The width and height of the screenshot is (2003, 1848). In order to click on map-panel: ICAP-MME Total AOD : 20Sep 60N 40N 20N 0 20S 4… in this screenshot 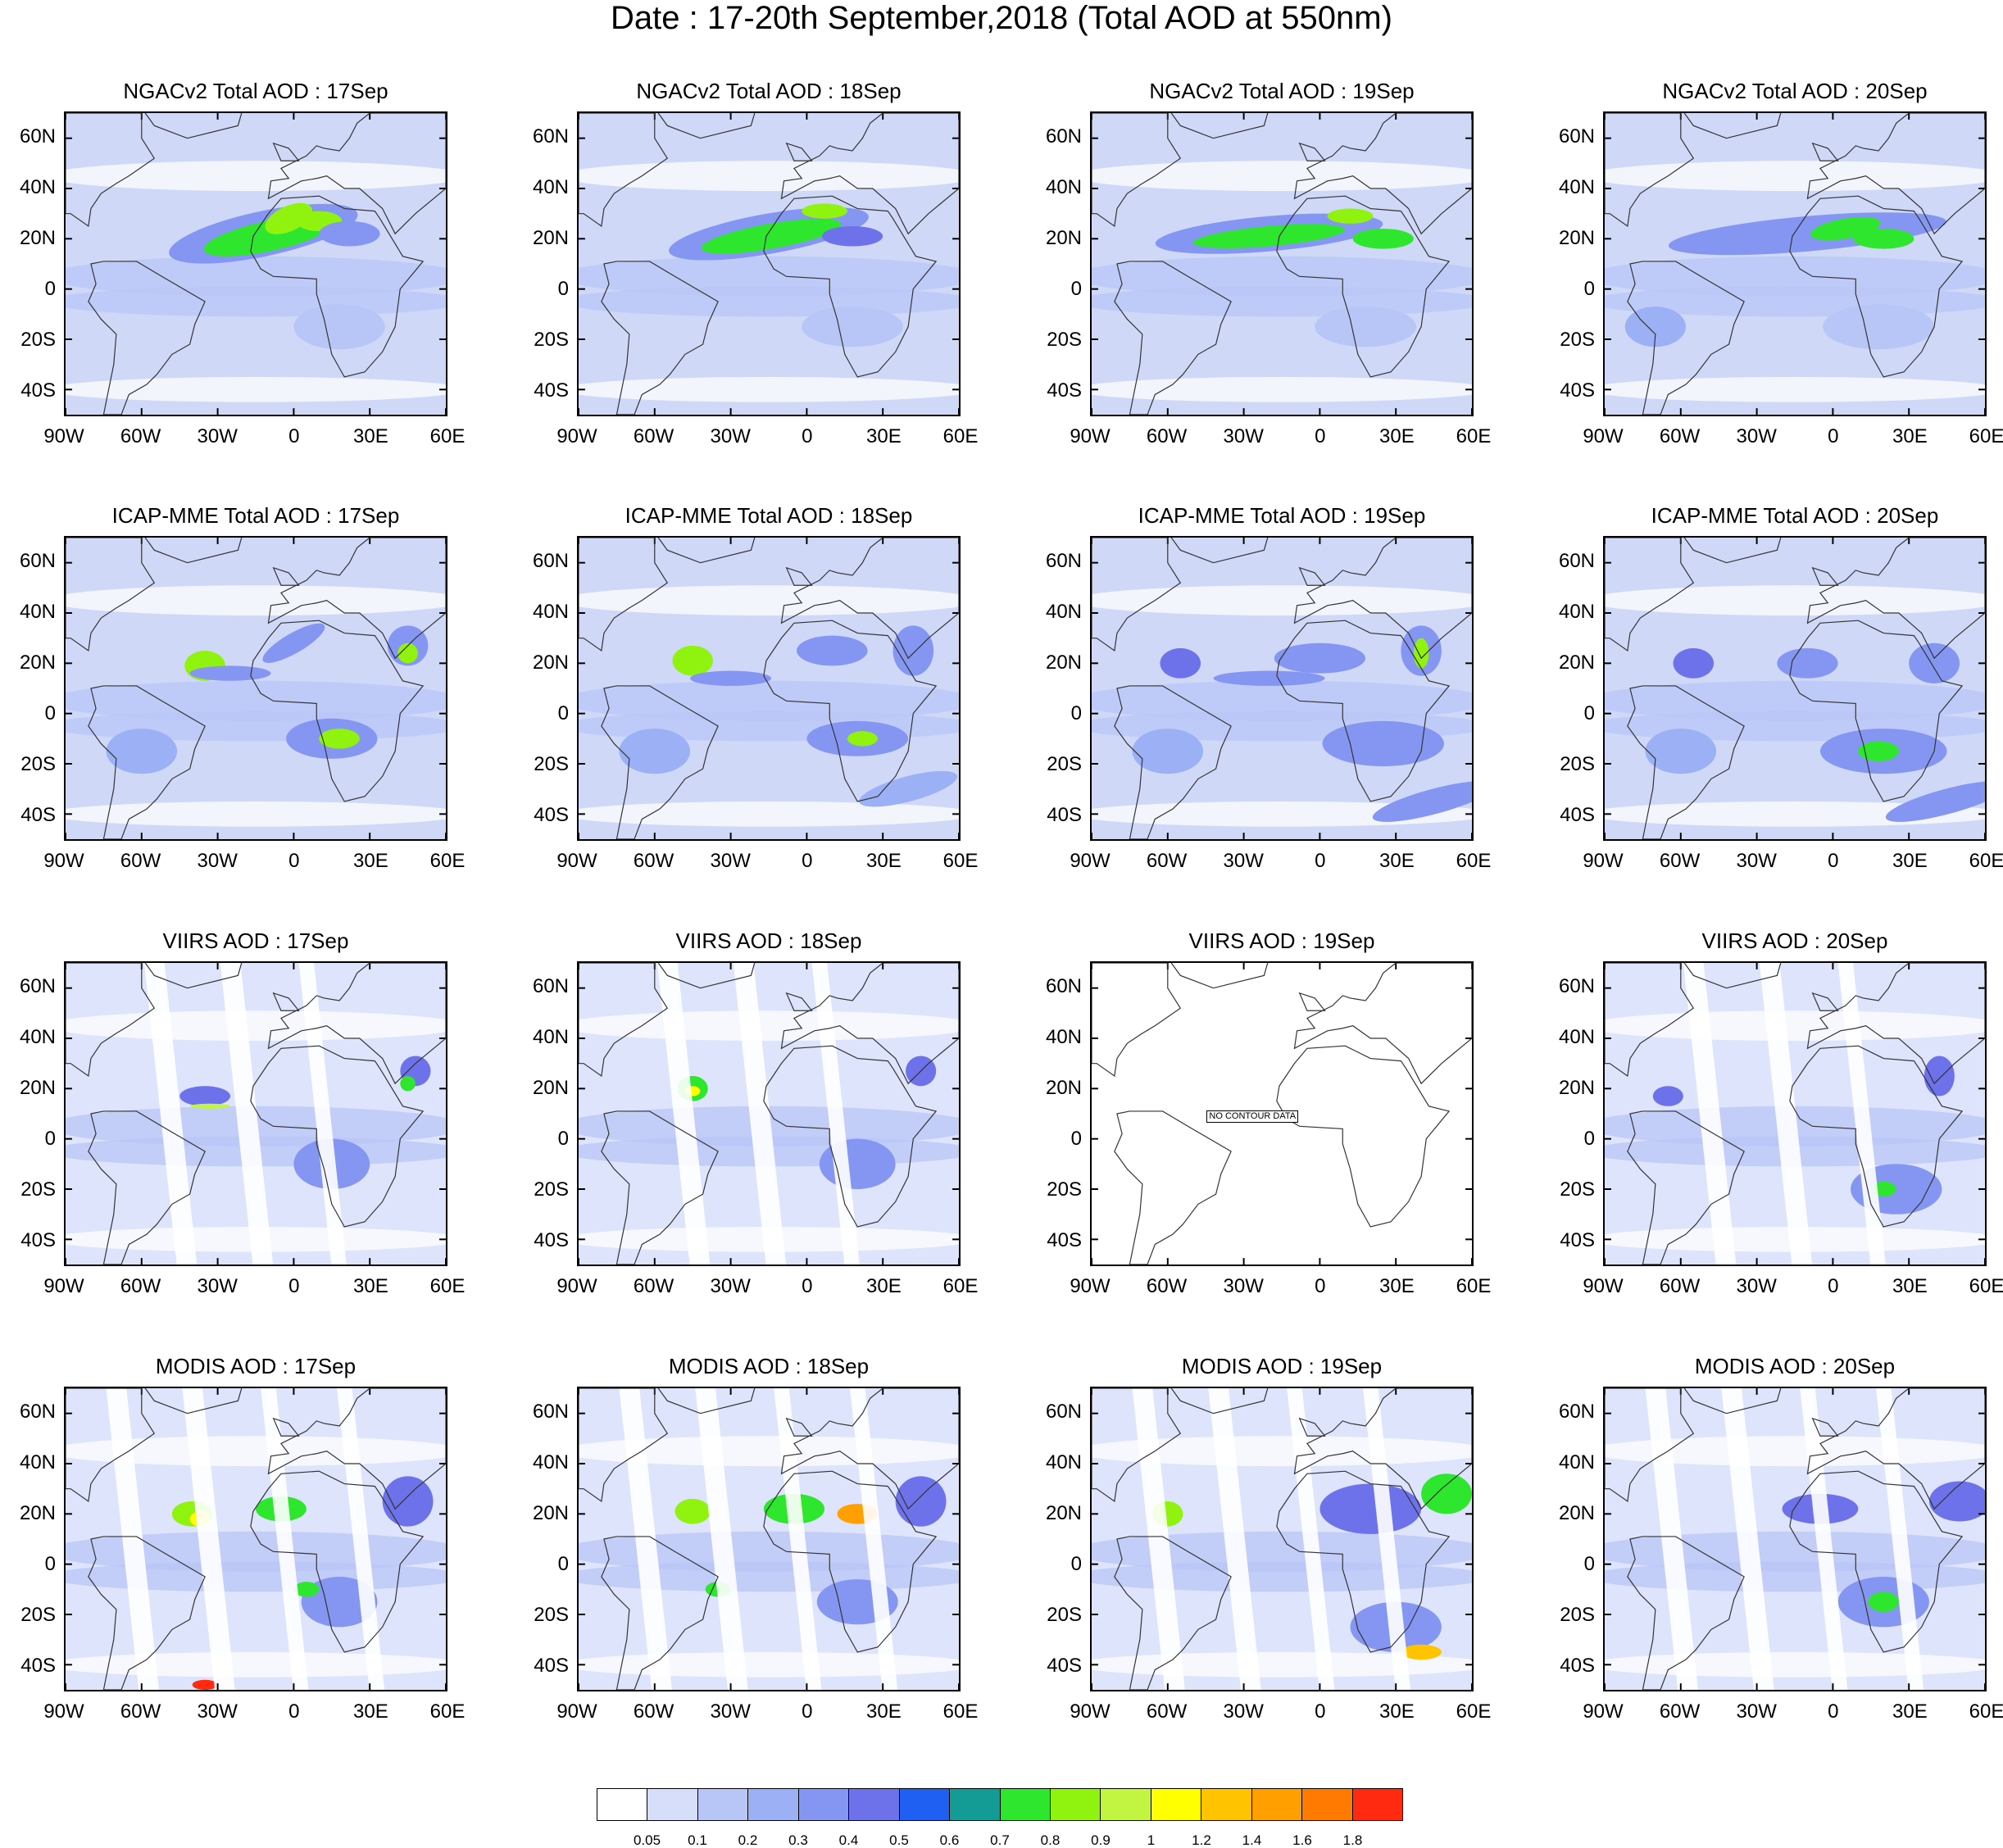, I will do `click(1781, 687)`.